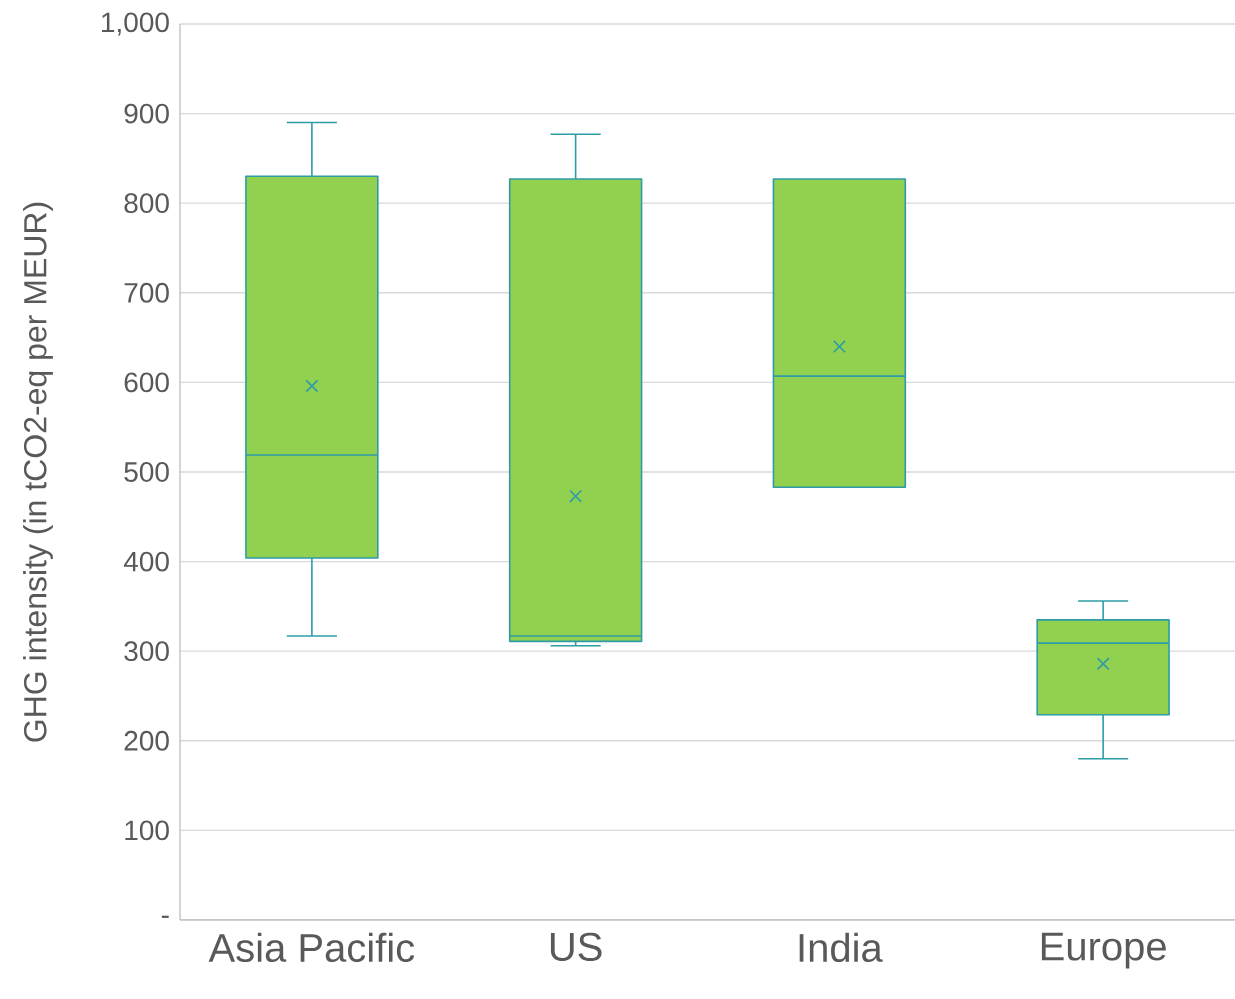 This screenshot has height=999, width=1235. I want to click on x-tick-label: US, so click(576, 947).